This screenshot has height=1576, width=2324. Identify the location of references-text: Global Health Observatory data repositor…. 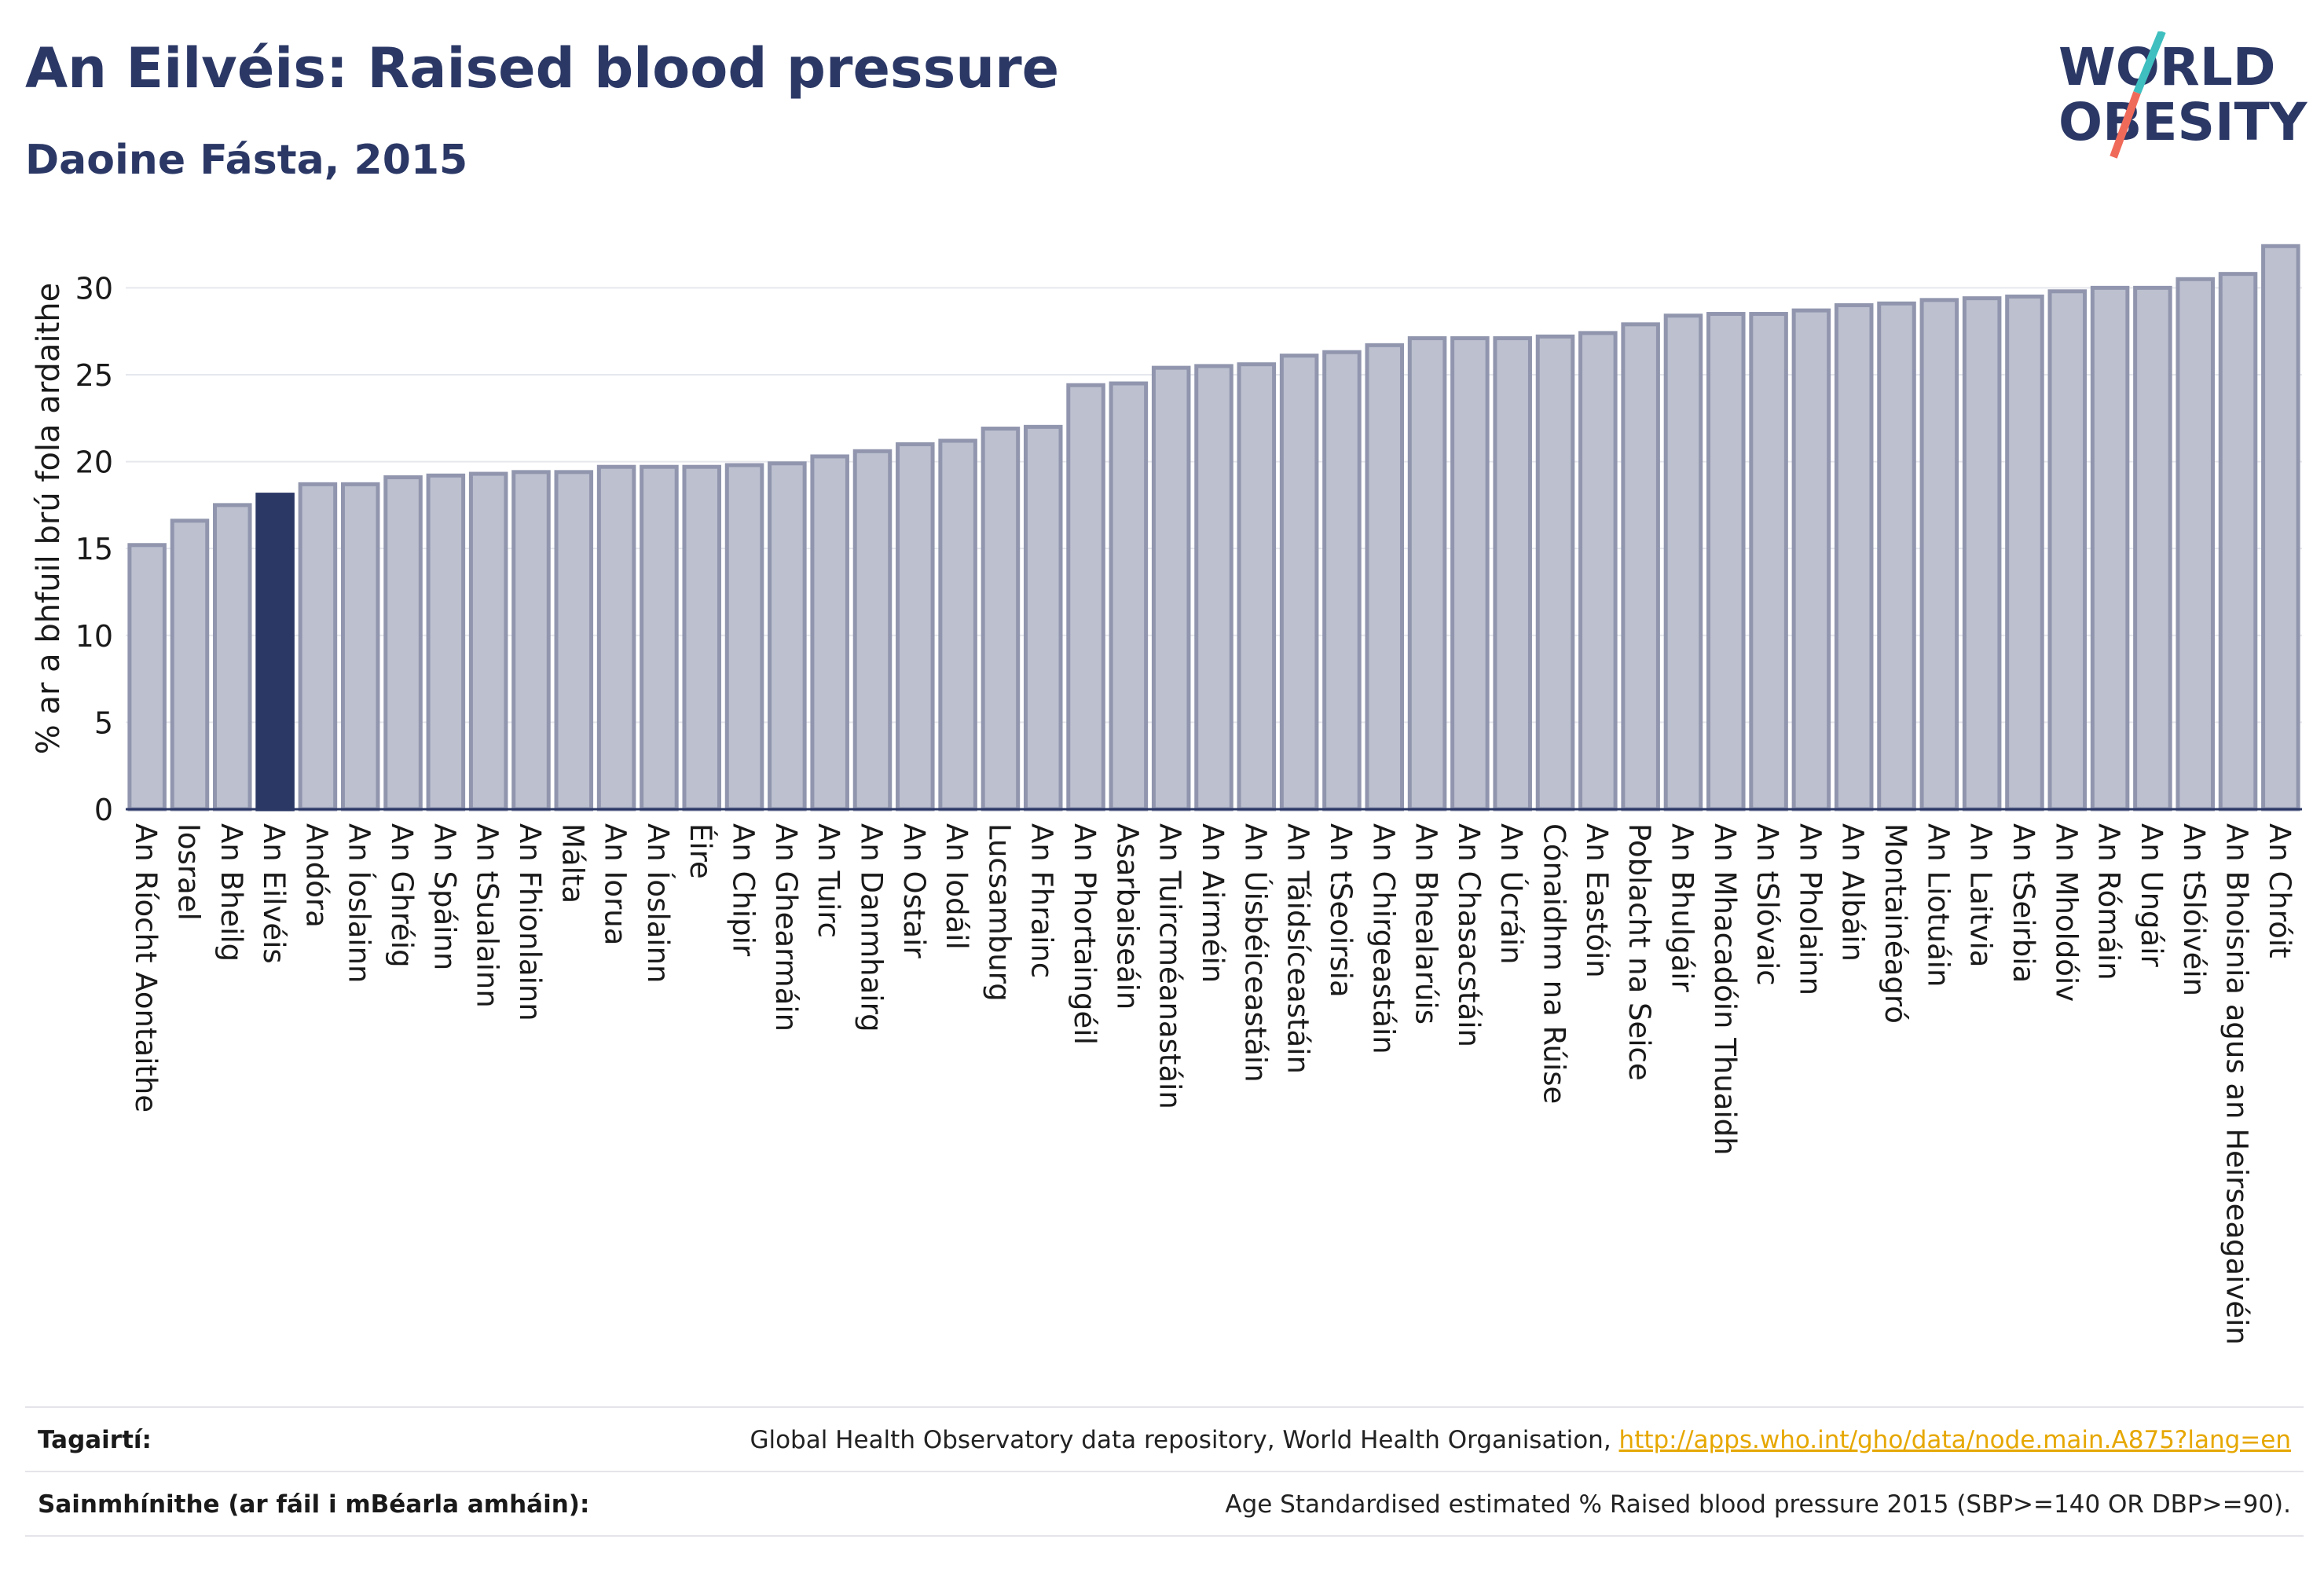
(1184, 1440).